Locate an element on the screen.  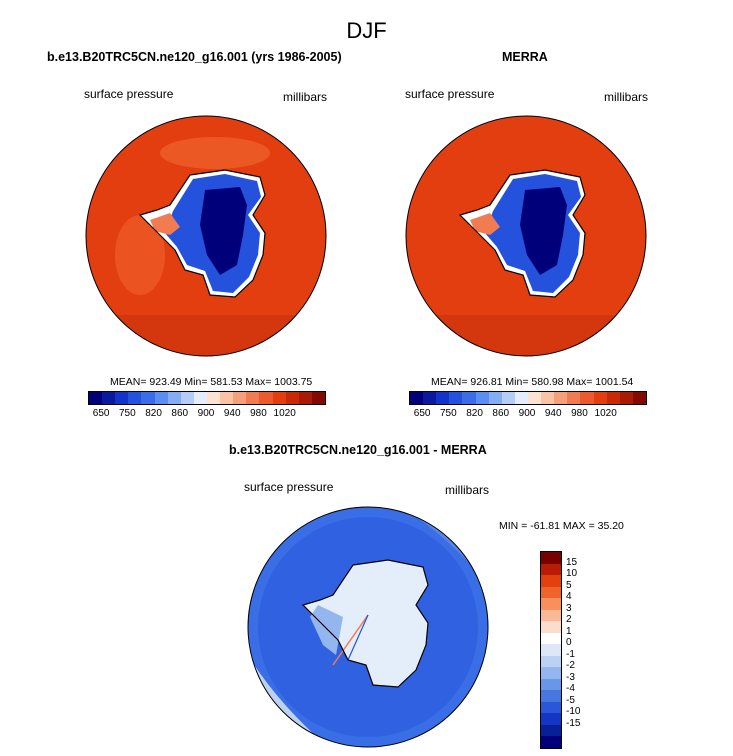
obs-map is located at coordinates (526, 236).